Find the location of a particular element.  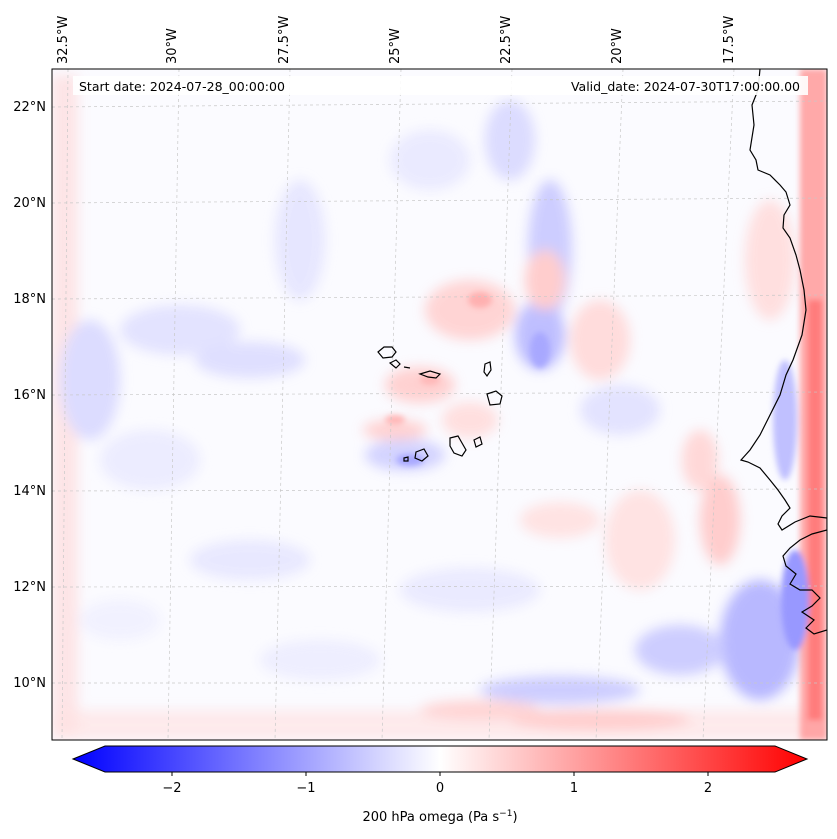

brava-island is located at coordinates (406, 459).